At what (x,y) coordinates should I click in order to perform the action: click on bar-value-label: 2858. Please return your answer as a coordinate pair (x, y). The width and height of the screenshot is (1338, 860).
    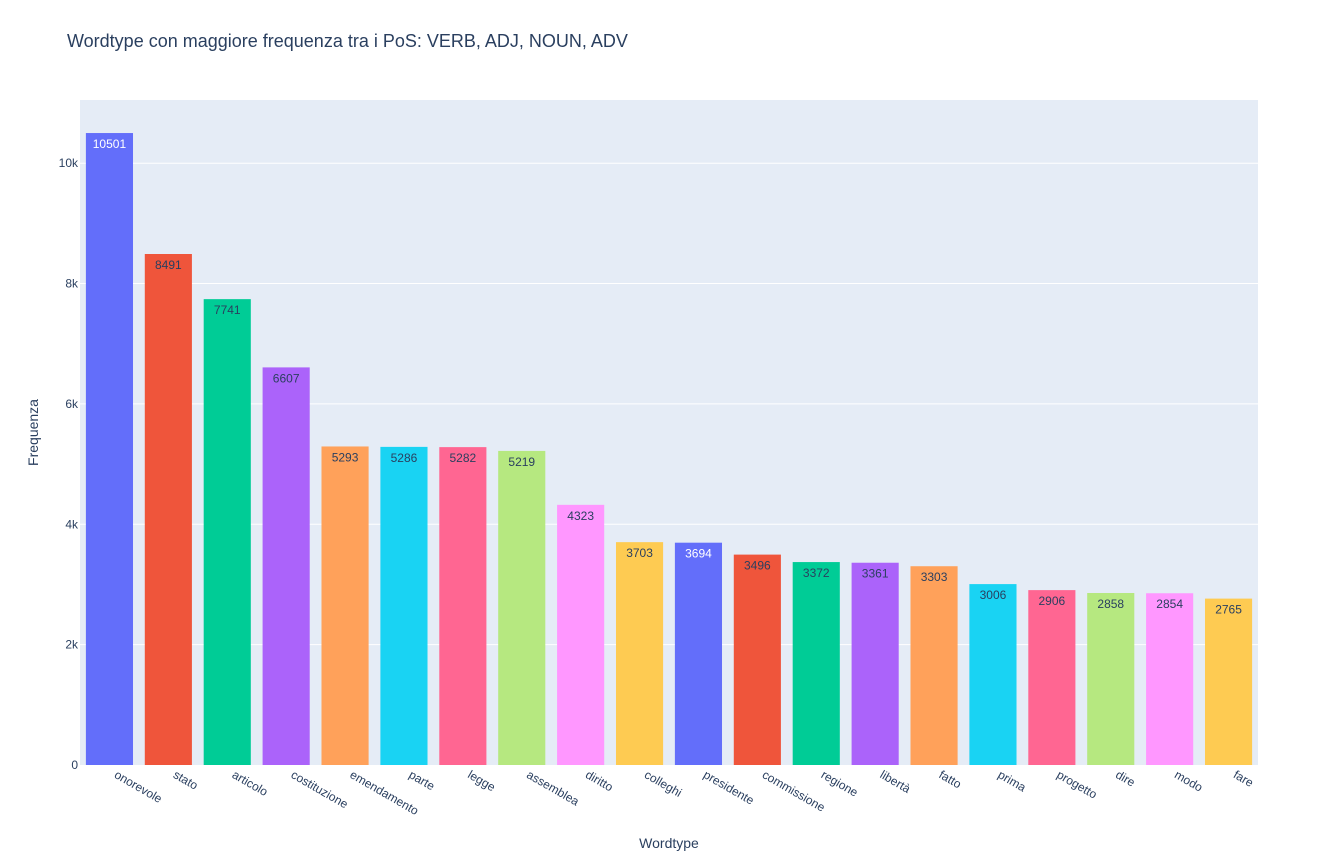
    Looking at the image, I should click on (1110, 604).